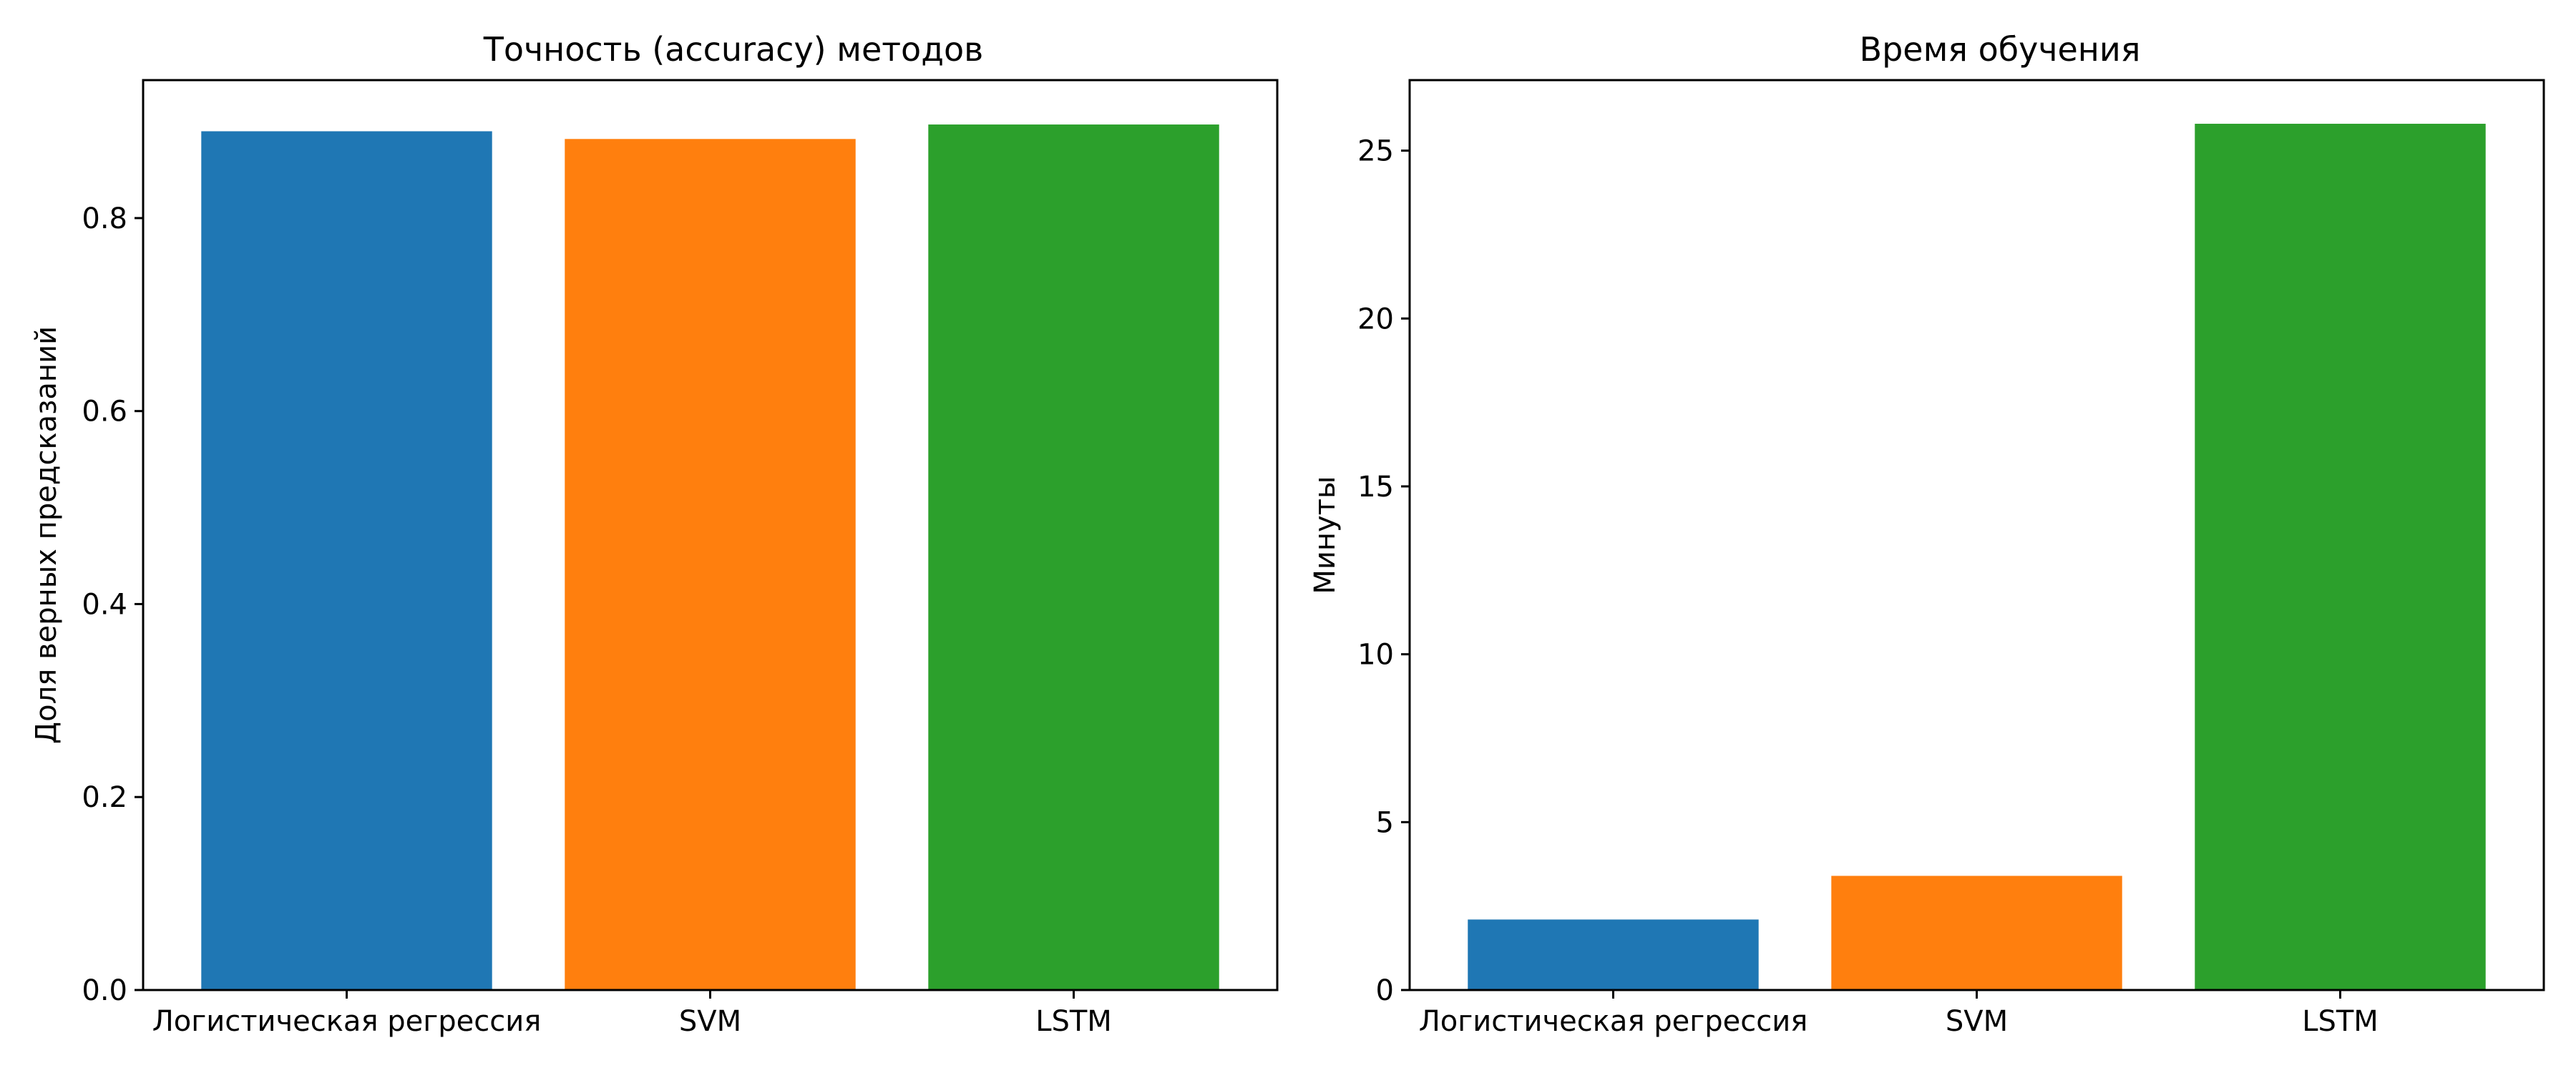  Describe the element at coordinates (1899, 1014) in the screenshot. I see `training-time-xticks: Логистическая регрессия SVM LSTM` at that location.